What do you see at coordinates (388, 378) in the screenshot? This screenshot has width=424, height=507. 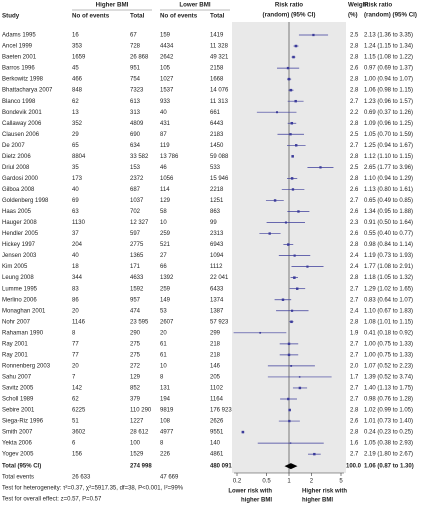 I see `risk-ratio: 1.39 (0.52 to 3.74)` at bounding box center [388, 378].